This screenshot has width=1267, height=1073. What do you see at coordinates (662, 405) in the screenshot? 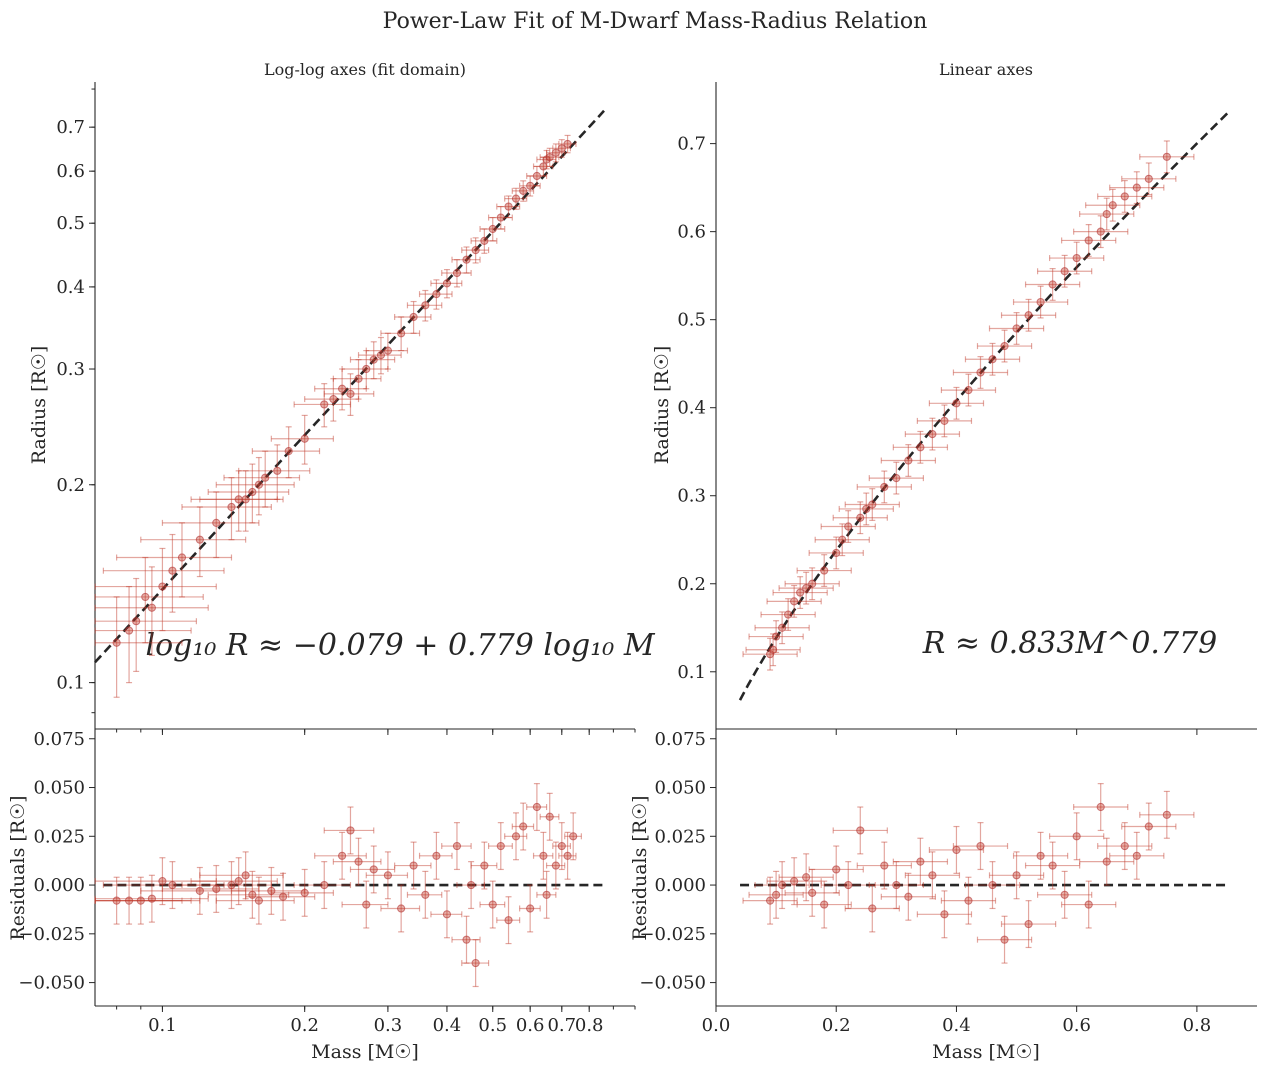
I see `ylabel-linear: Radius [R☉]` at bounding box center [662, 405].